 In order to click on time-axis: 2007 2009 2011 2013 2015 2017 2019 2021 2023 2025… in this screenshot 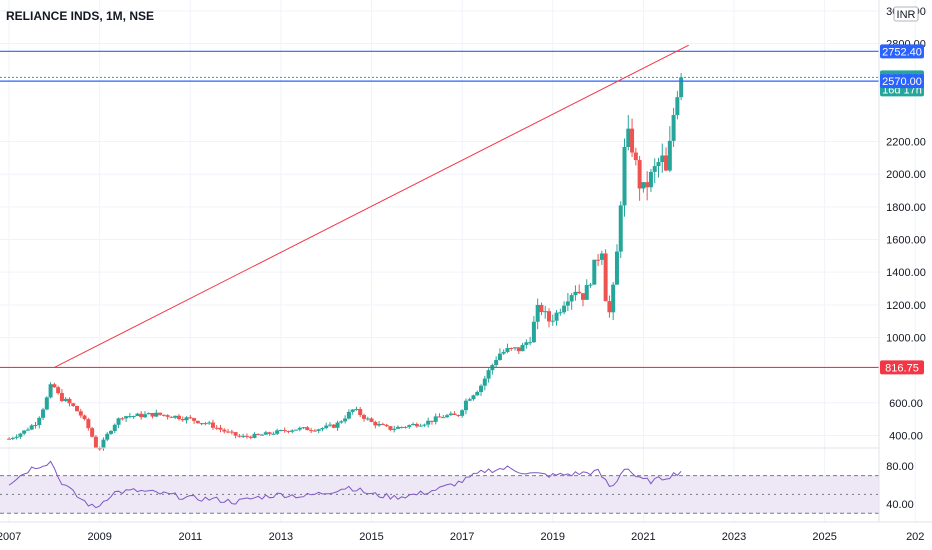, I will do `click(462, 537)`.